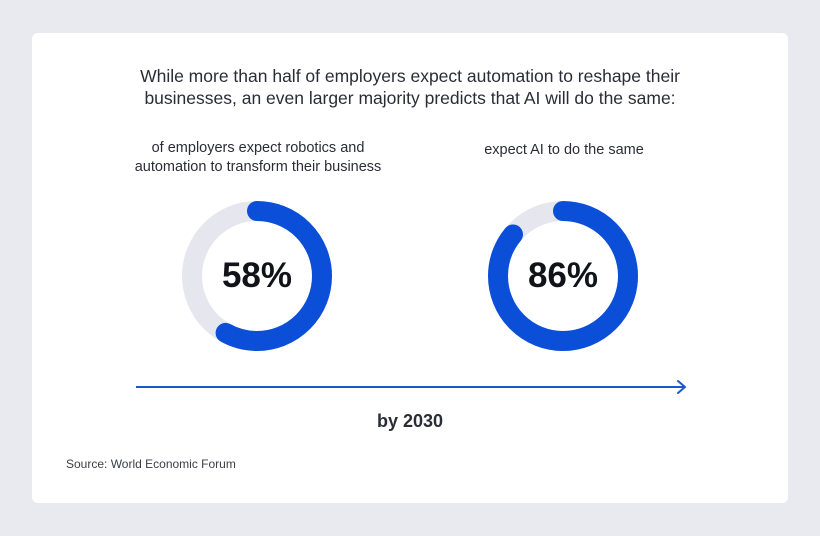 The width and height of the screenshot is (820, 536). I want to click on donut-chart-automation, so click(257, 276).